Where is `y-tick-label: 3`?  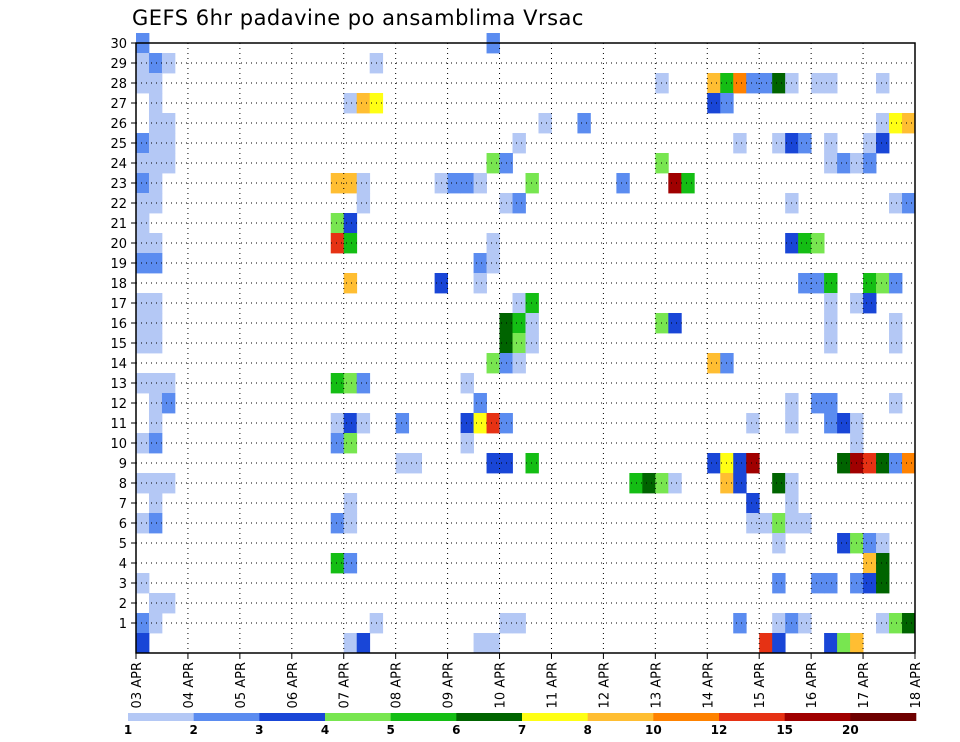 y-tick-label: 3 is located at coordinates (123, 584).